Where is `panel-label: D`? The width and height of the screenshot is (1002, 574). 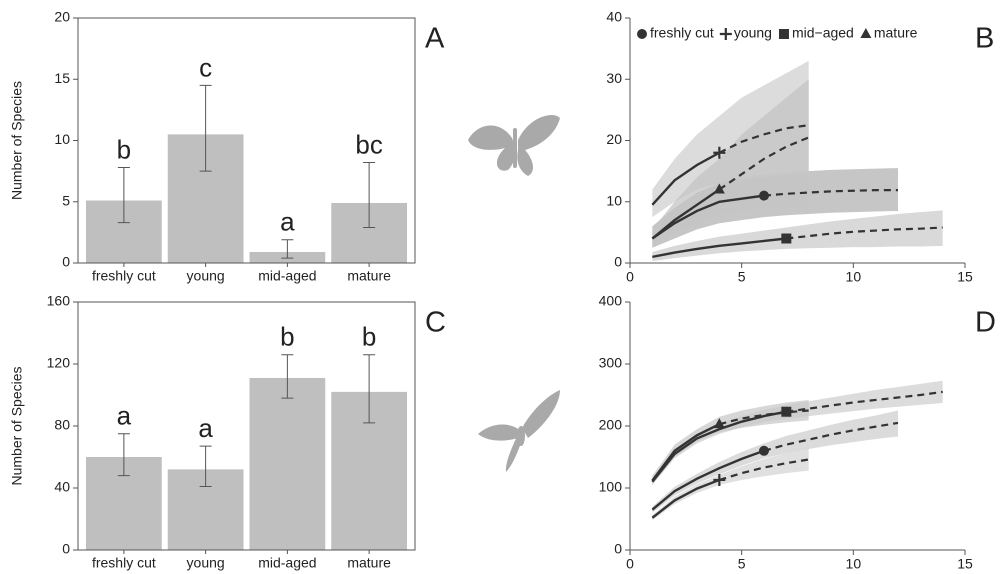 panel-label: D is located at coordinates (985, 323).